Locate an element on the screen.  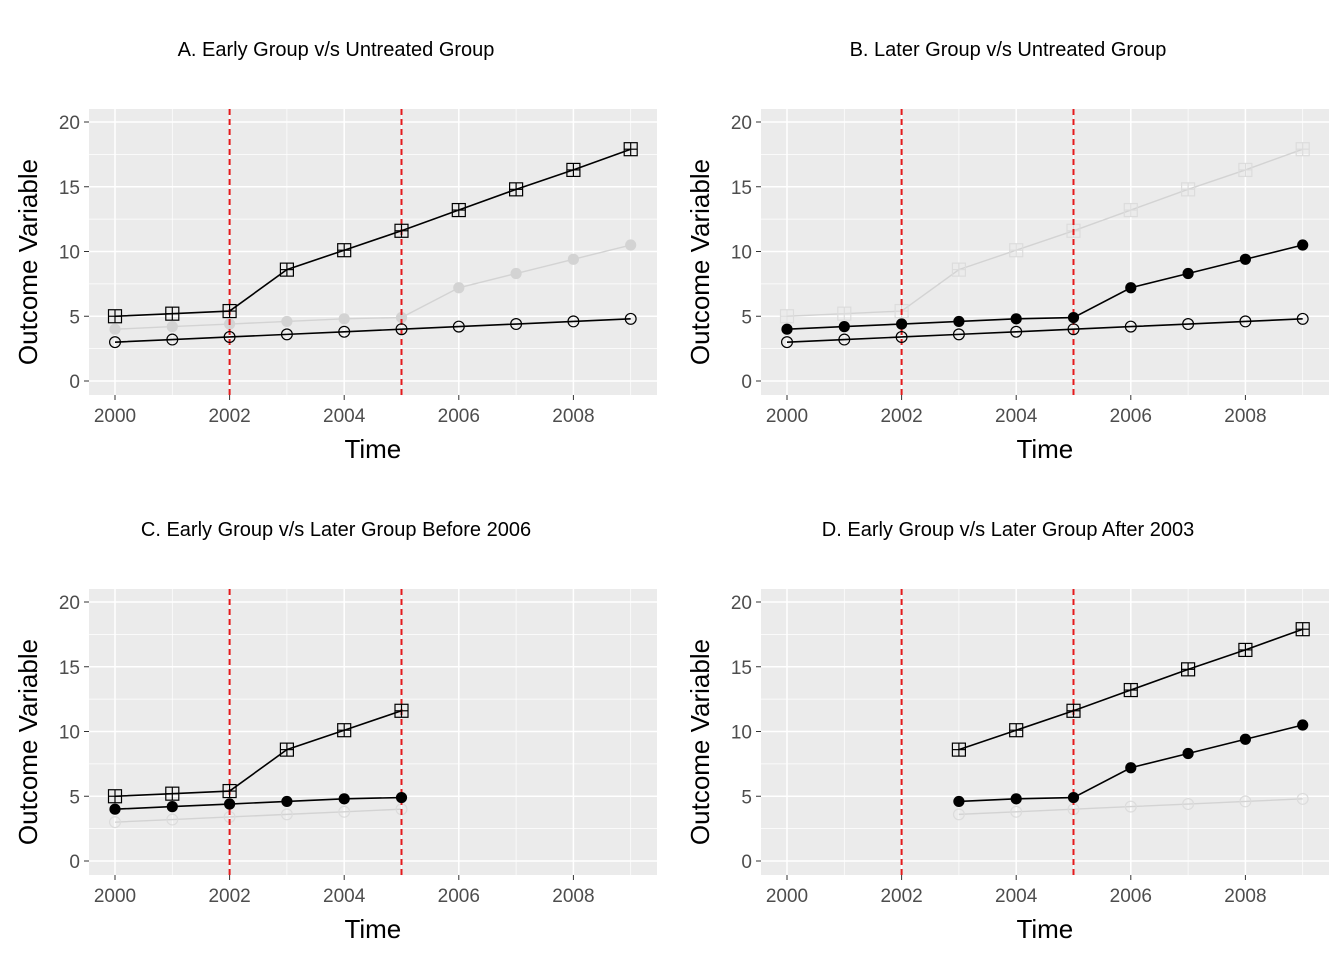
y-tick-label: 20 is located at coordinates (741, 603).